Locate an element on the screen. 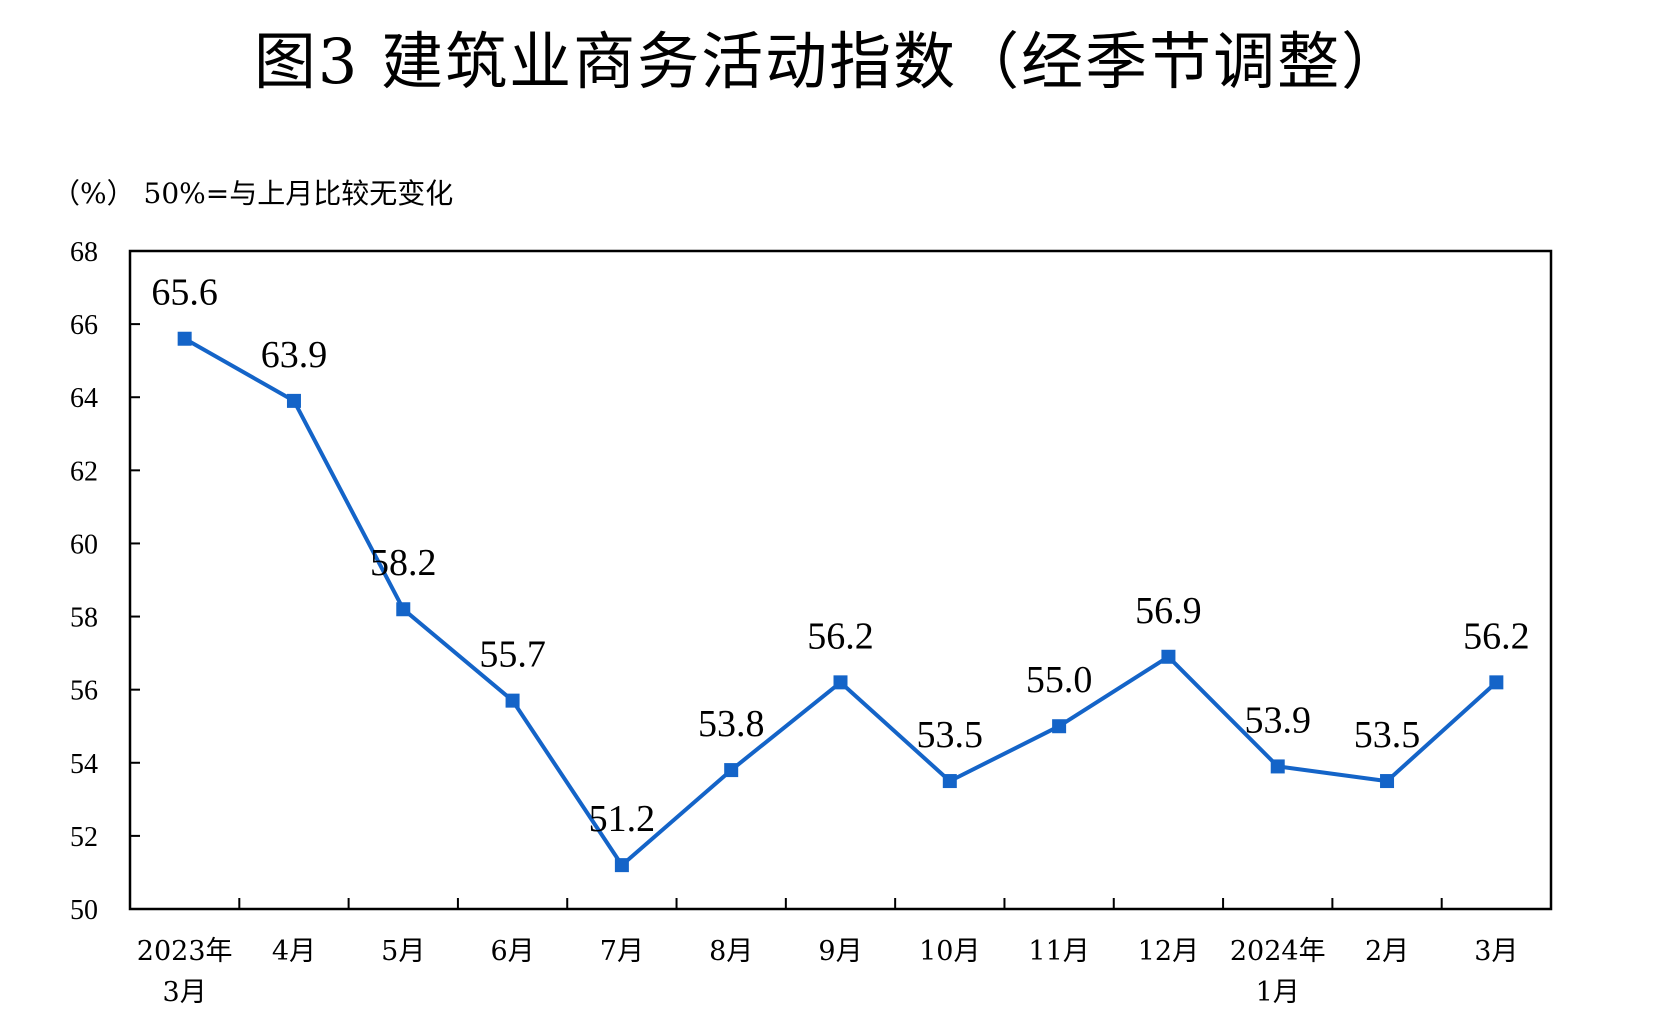 The height and width of the screenshot is (1029, 1659). x-axis: 2023年 3月 4月 5月 6月 7月 8月 9月 10月 11月 12月 2024年 1月 2月 3月 is located at coordinates (827, 953).